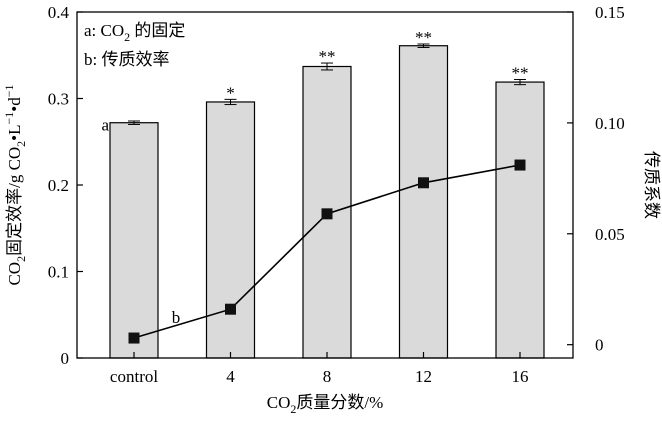  I want to click on significance-mark-16: **, so click(520, 72).